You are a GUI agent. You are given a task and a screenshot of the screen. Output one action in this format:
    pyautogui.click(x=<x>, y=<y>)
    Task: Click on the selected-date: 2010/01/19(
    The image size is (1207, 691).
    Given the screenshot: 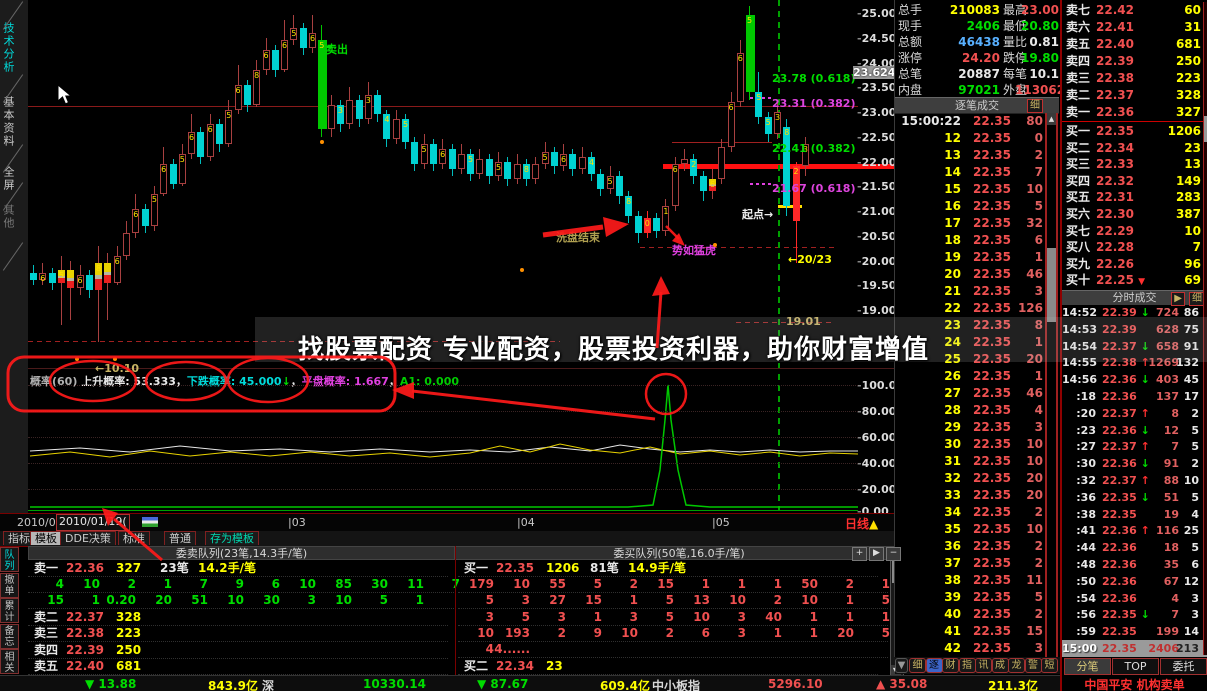 What is the action you would take?
    pyautogui.click(x=93, y=522)
    